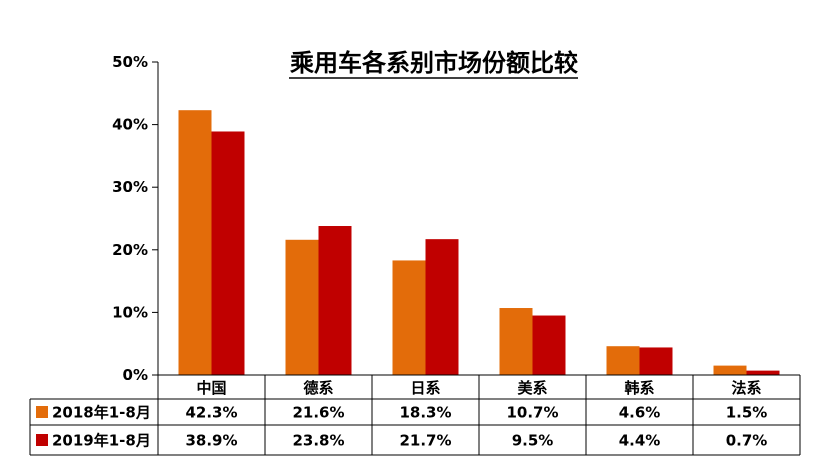 The width and height of the screenshot is (820, 471). Describe the element at coordinates (433, 63) in the screenshot. I see `chart-title: 乘用车各系别市场份额比较` at that location.